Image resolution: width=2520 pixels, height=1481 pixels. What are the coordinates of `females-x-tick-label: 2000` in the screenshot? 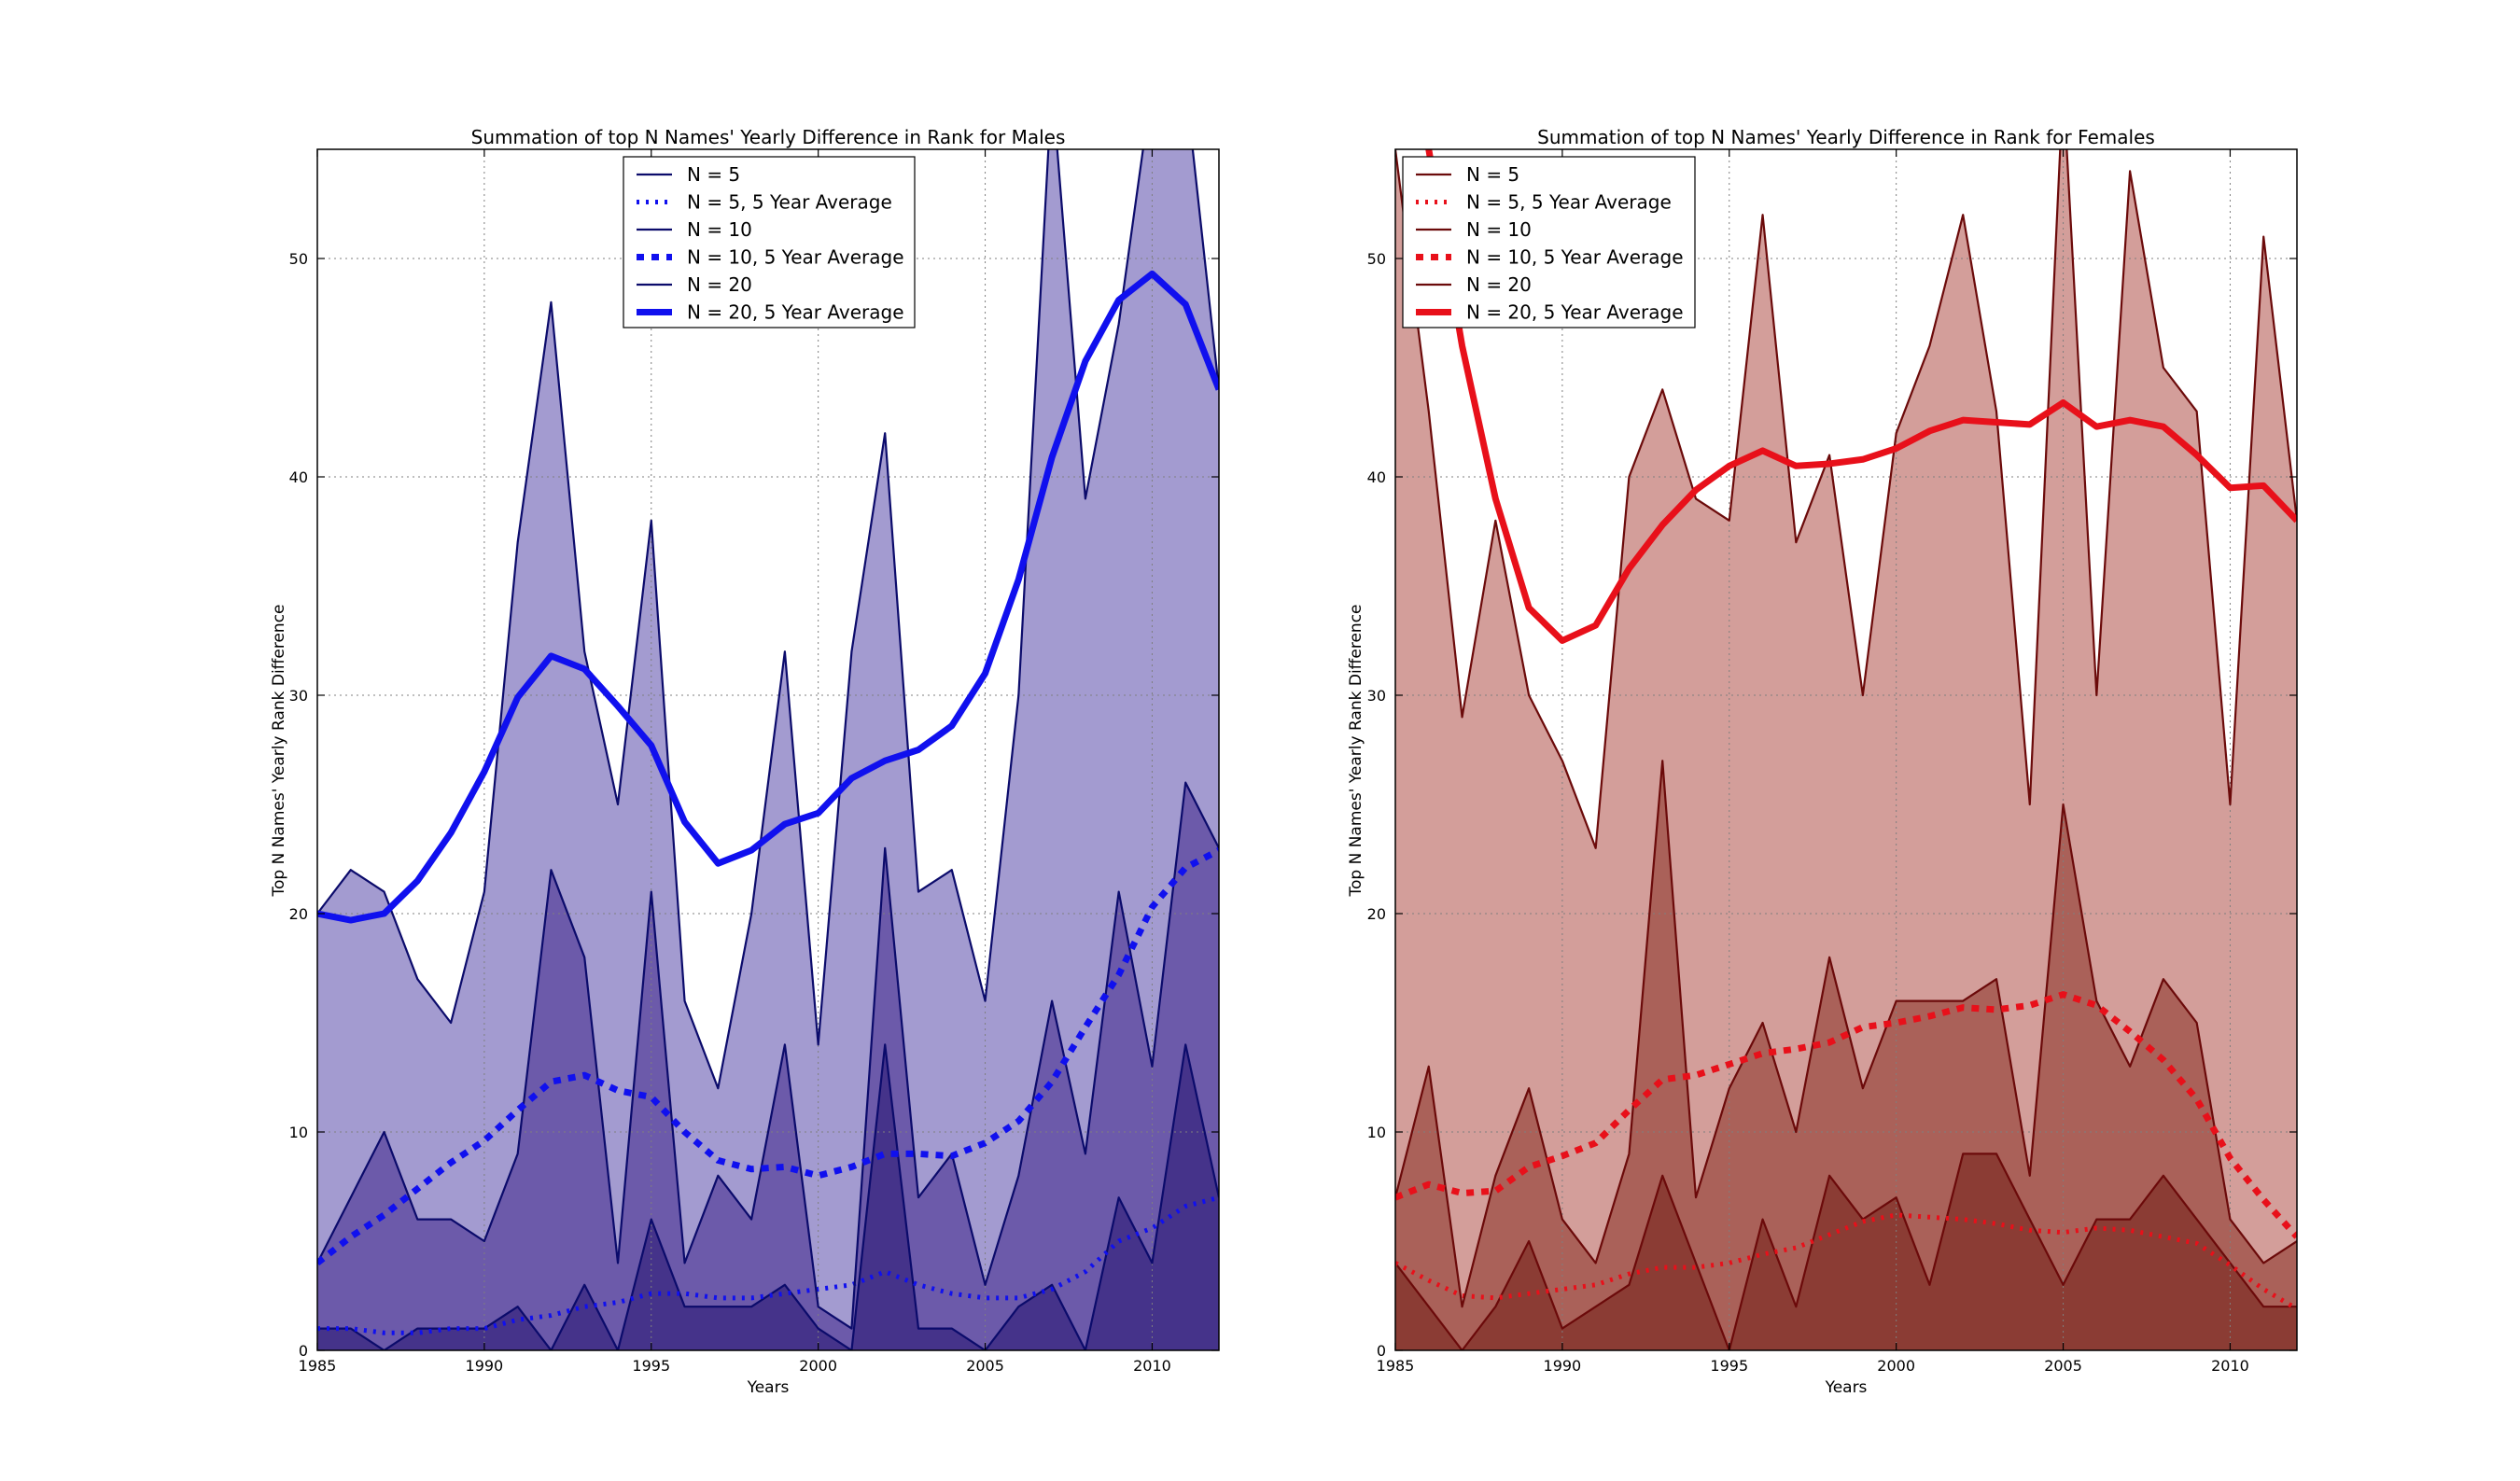 It's located at (1896, 1366).